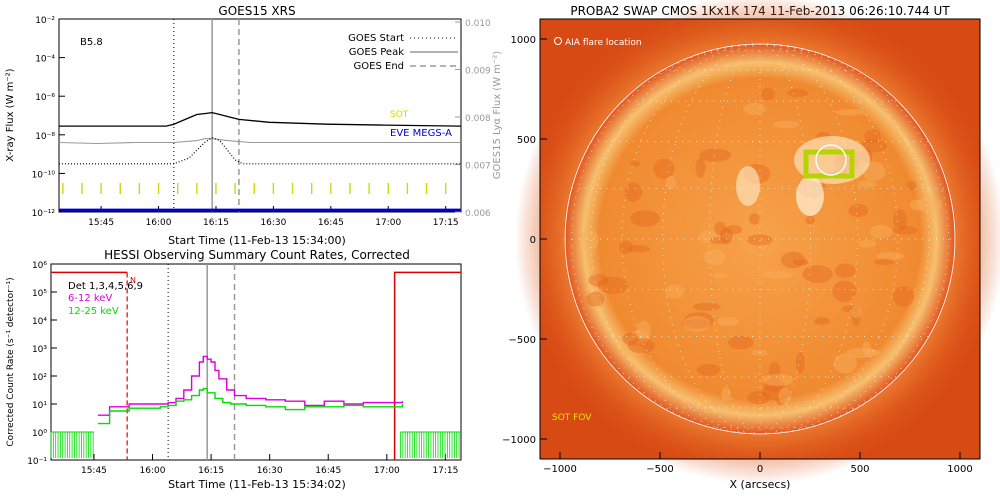 This screenshot has height=500, width=1000. Describe the element at coordinates (39, 434) in the screenshot. I see `hessi-ytick-label: 10⁰` at that location.